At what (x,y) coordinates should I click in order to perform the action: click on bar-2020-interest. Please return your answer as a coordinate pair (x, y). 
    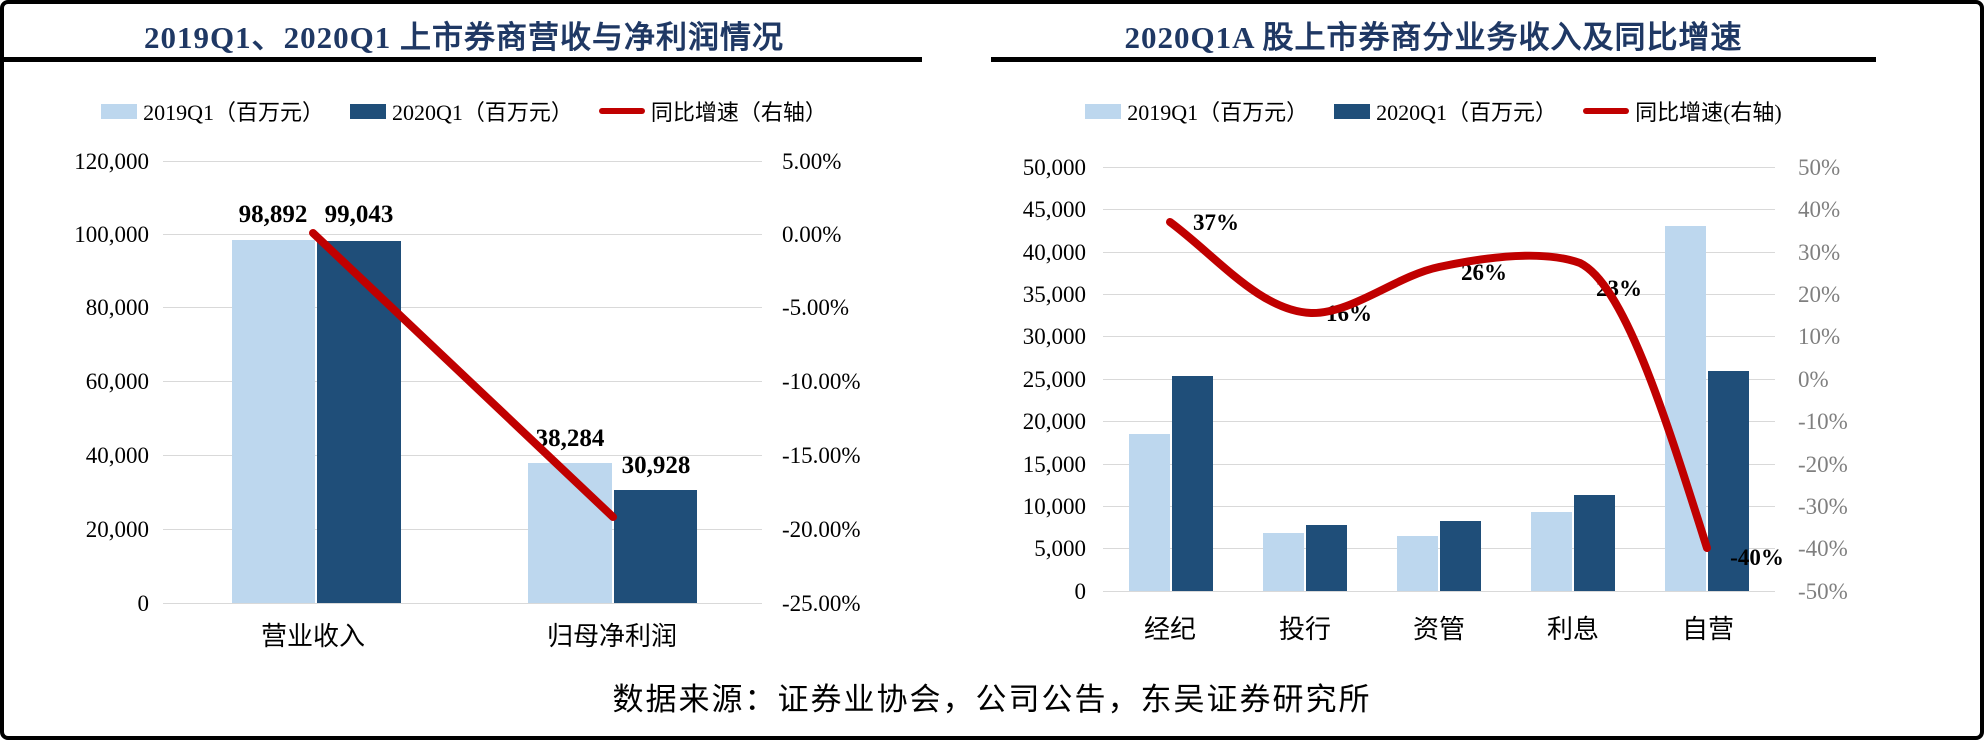
    Looking at the image, I should click on (1594, 543).